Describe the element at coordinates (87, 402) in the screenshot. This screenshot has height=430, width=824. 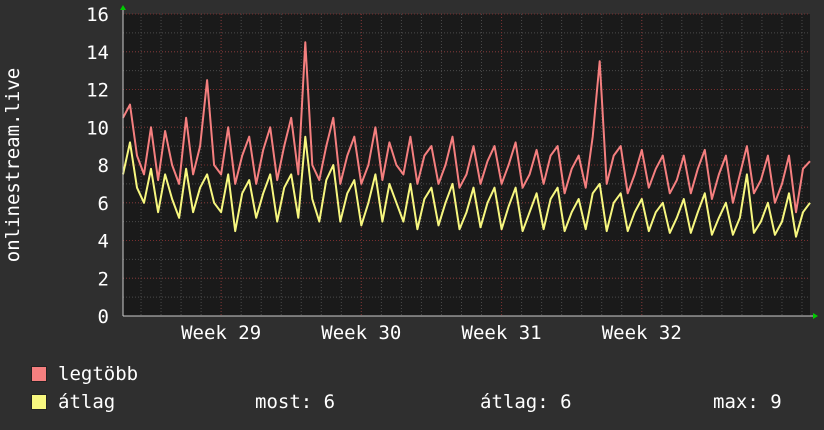
I see `legend-label-avg: átlag` at that location.